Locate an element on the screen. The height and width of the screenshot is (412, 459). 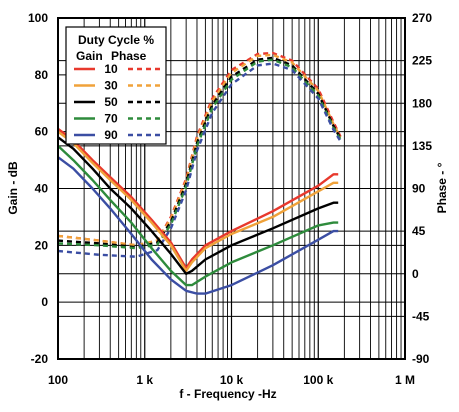
x-axis-title: f - Frequency -Hz is located at coordinates (227, 394).